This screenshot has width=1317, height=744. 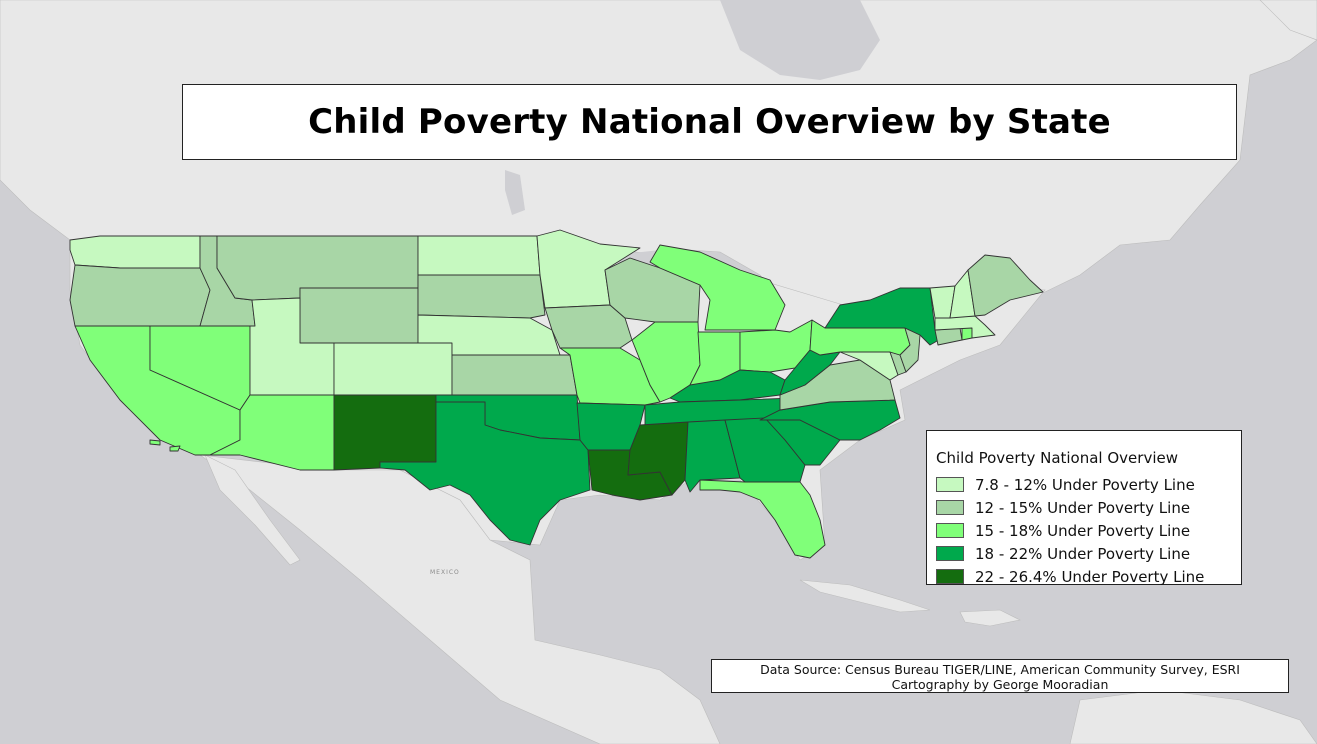 I want to click on legend-item: 22 - 26.4% Under Poverty Line, so click(x=1088, y=576).